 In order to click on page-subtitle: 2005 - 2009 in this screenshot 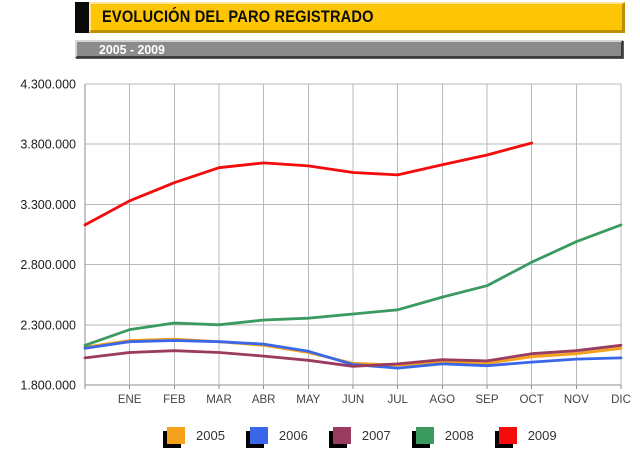, I will do `click(132, 49)`.